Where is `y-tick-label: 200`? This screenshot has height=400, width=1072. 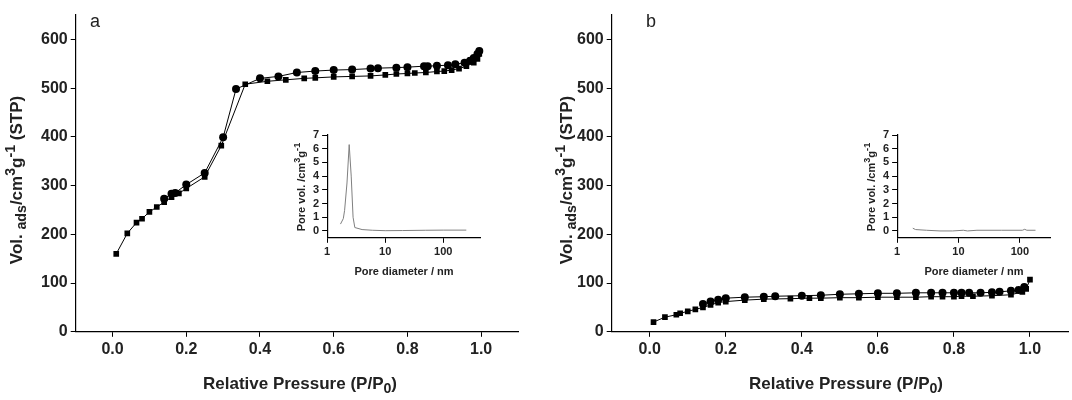
y-tick-label: 200 is located at coordinates (54, 233).